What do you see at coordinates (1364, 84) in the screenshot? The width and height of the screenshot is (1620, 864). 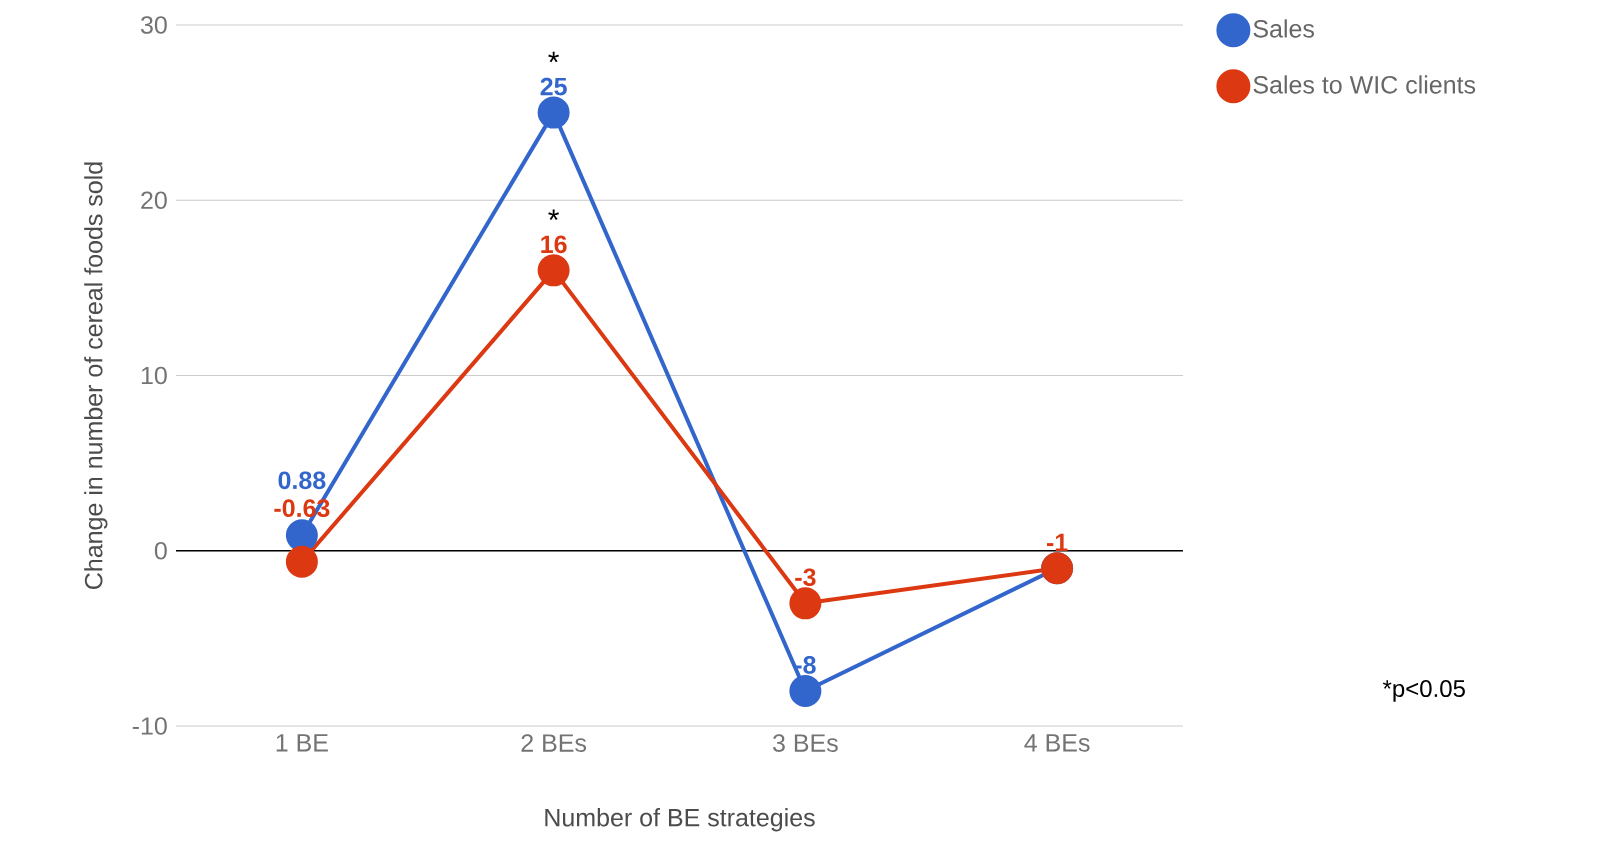 I see `legend-label: Sales to WIC clients` at bounding box center [1364, 84].